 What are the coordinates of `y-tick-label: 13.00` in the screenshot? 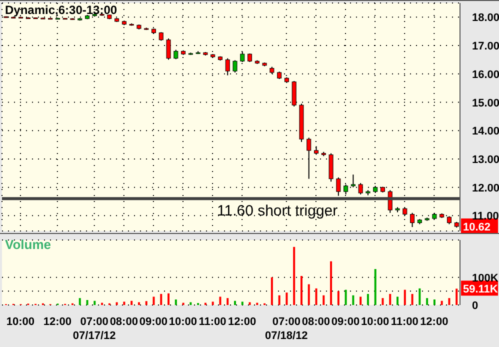 It's located at (485, 160).